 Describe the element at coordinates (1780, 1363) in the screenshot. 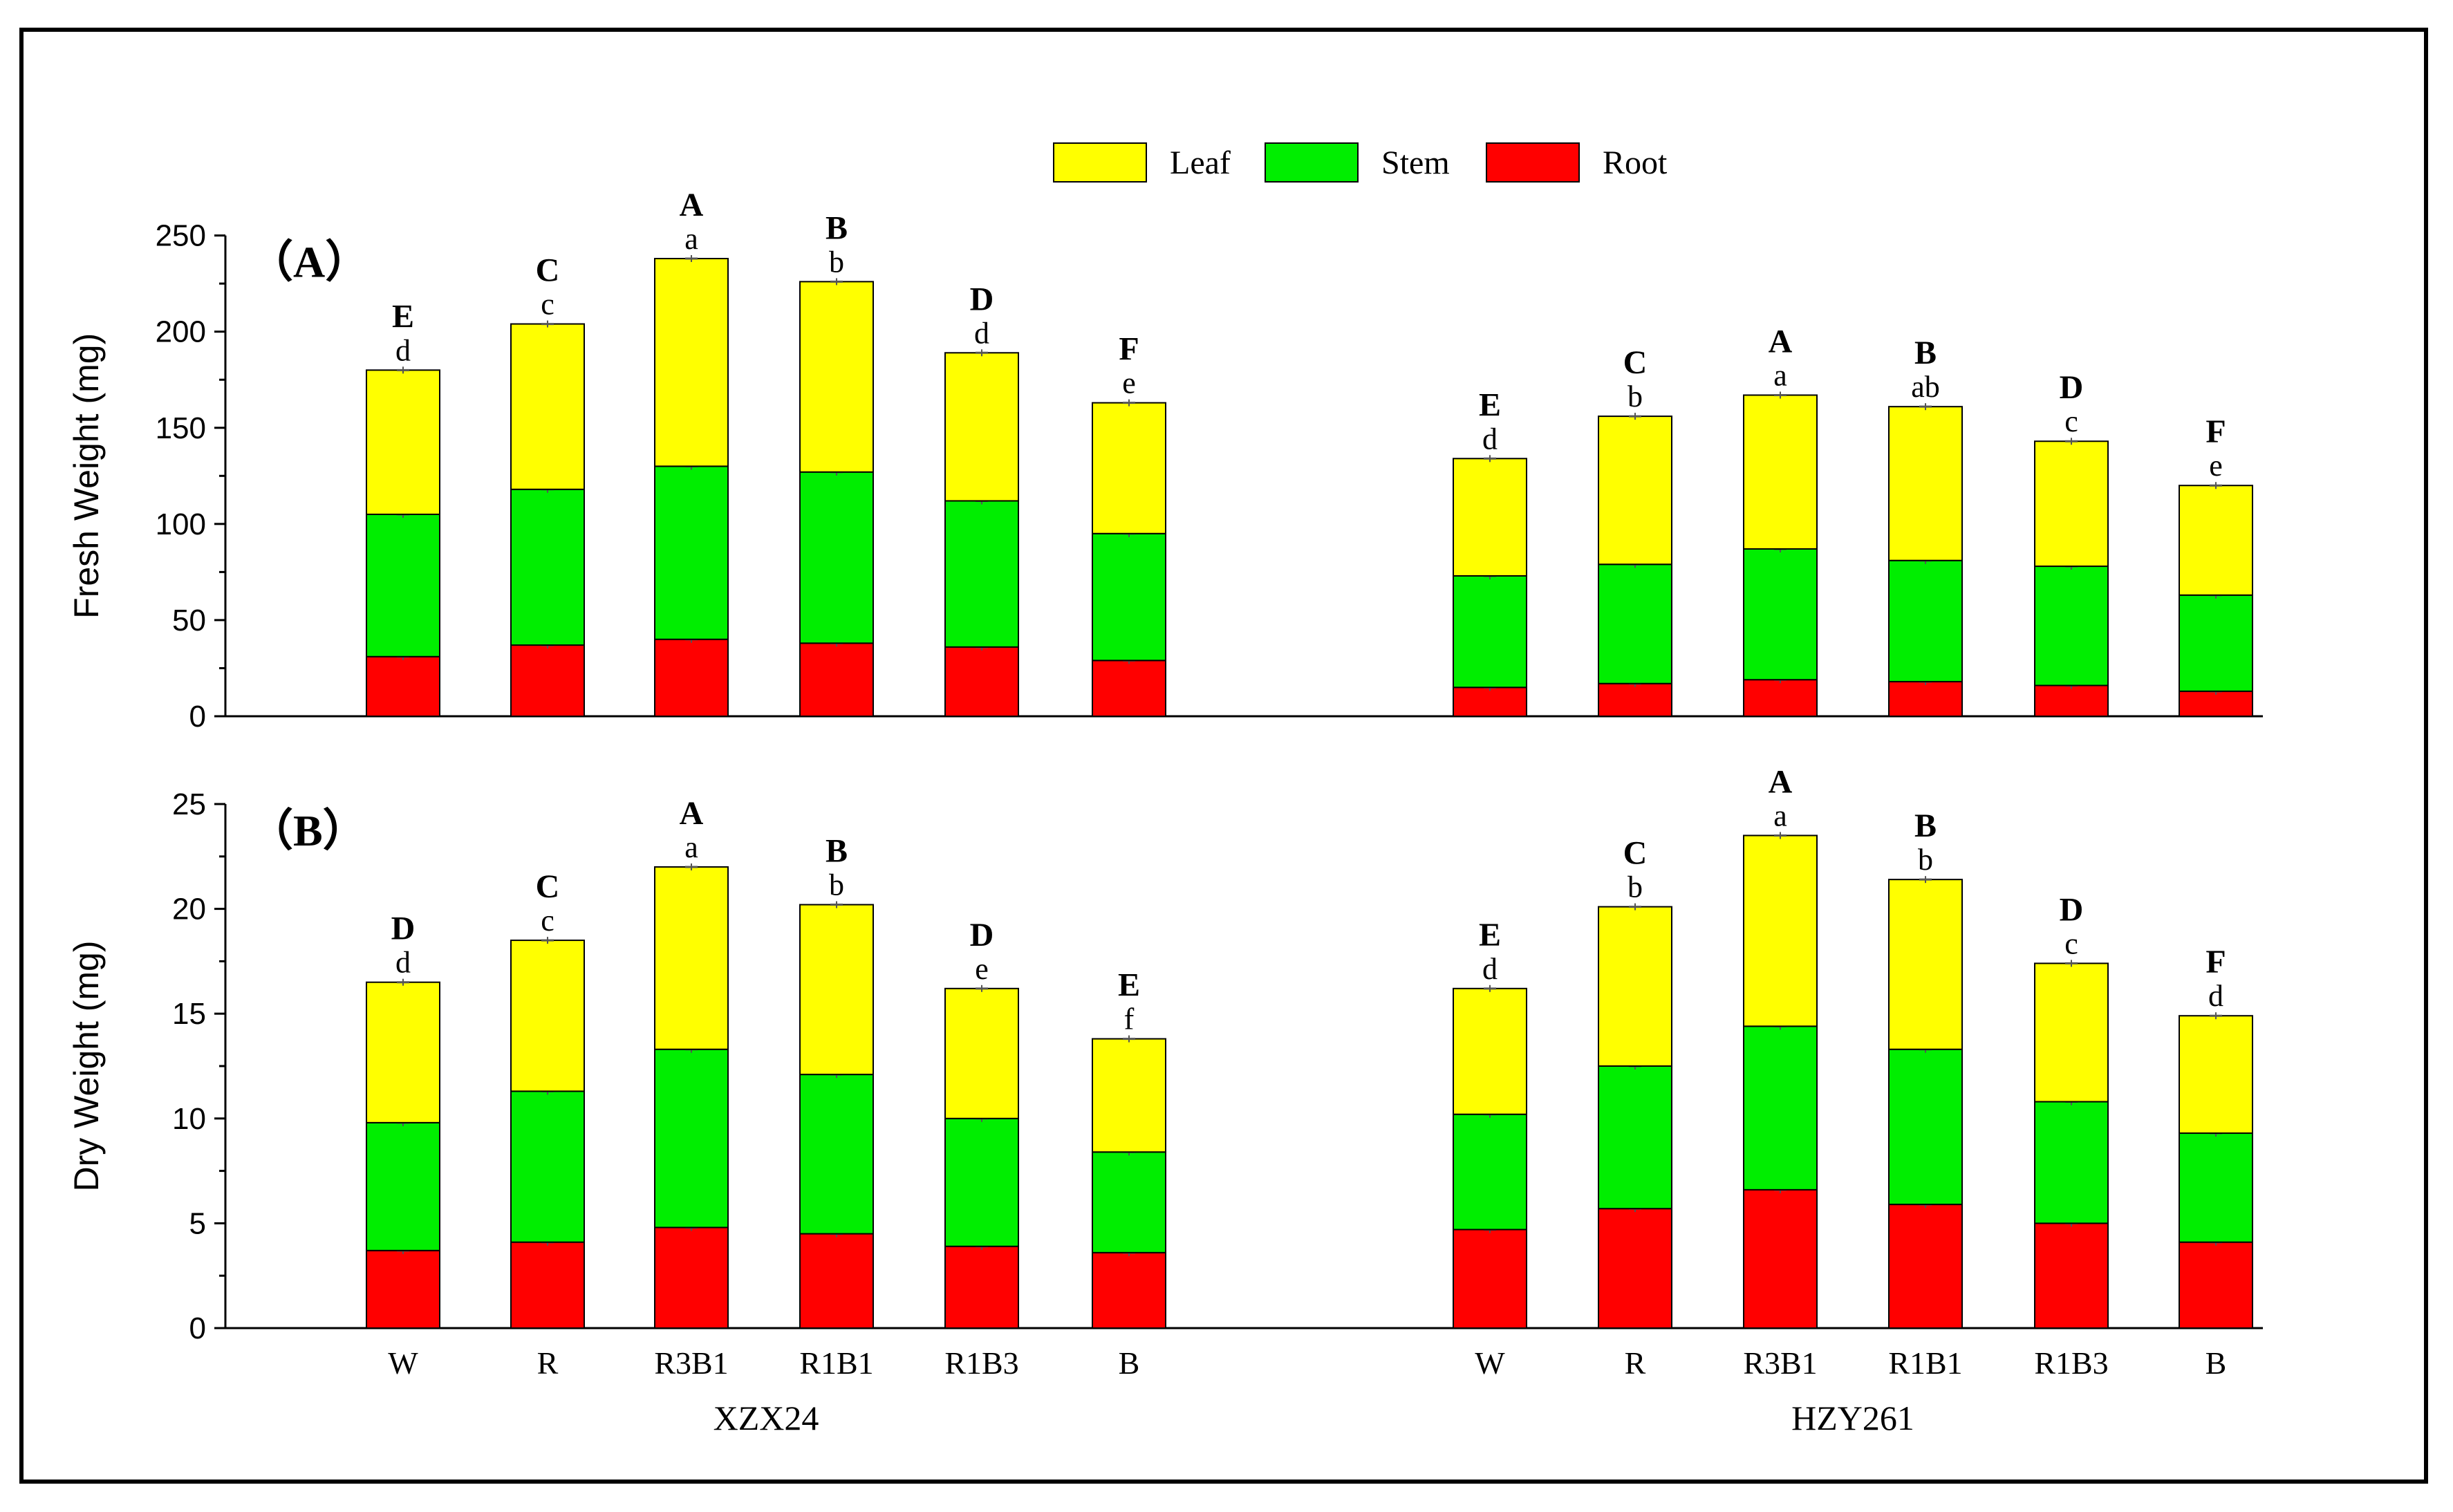

I see `x-tick-label: R3B1` at that location.